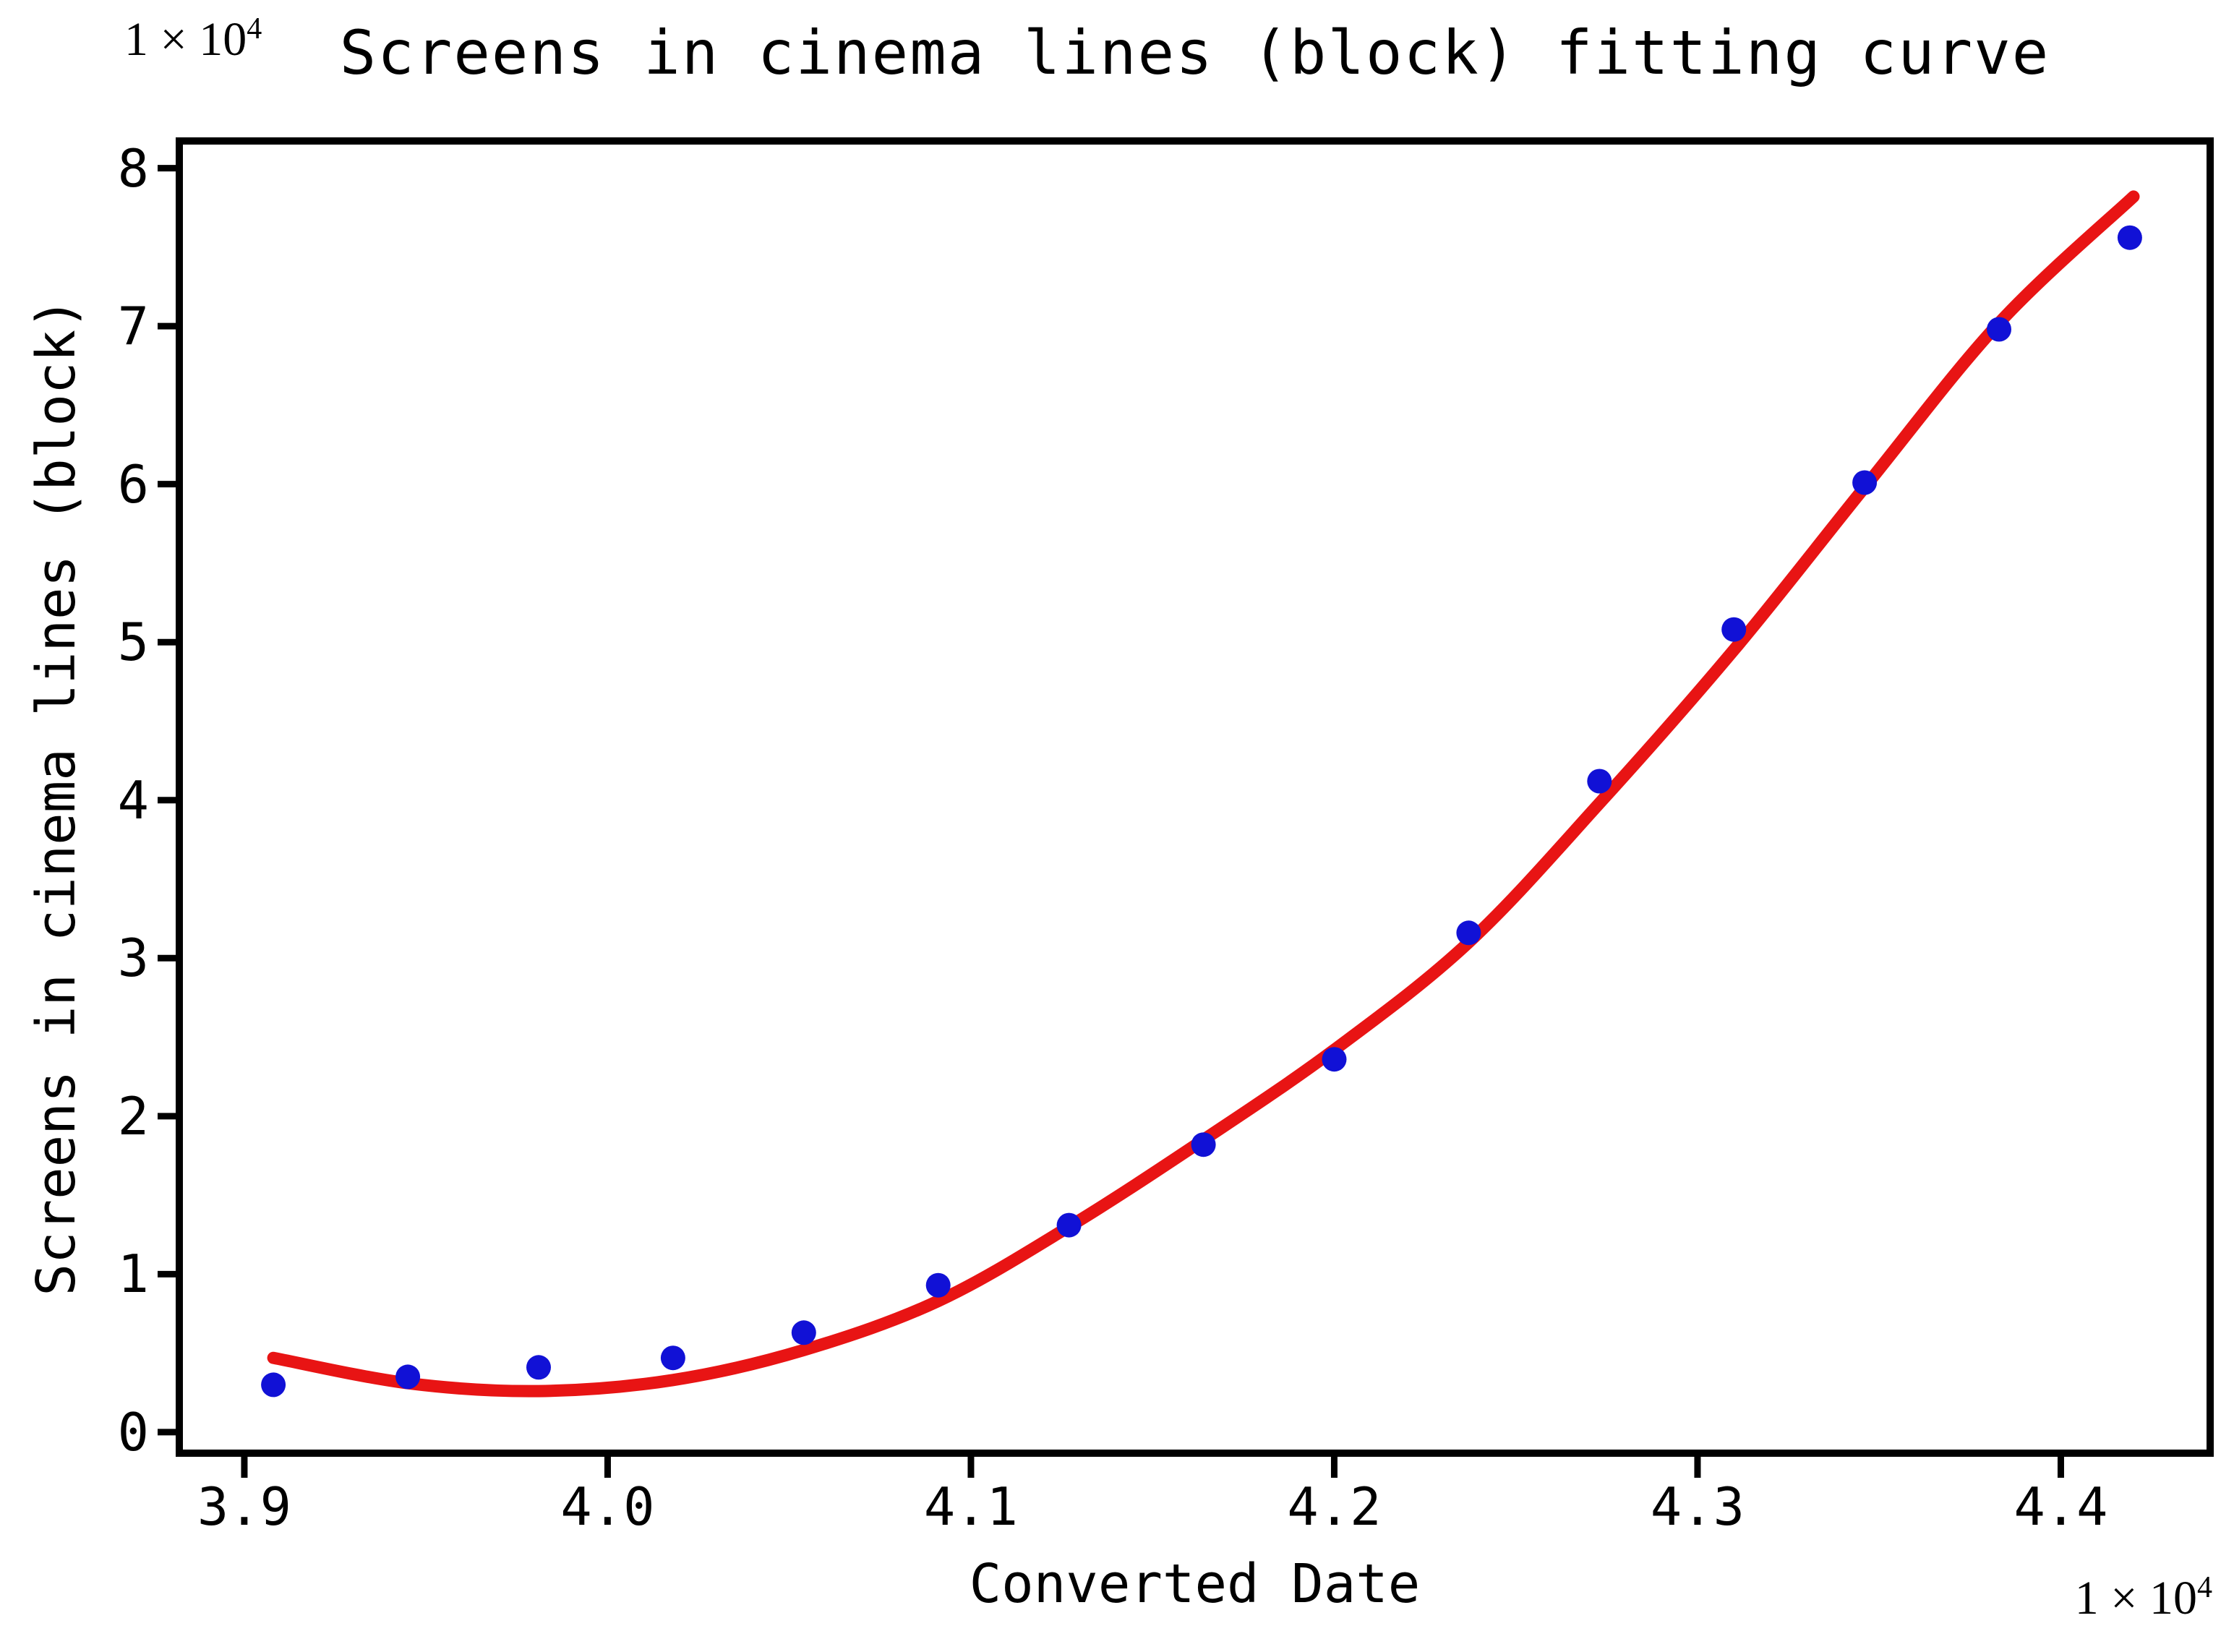 The width and height of the screenshot is (2234, 1652). What do you see at coordinates (1697, 1507) in the screenshot?
I see `x-tick-label: 4.3` at bounding box center [1697, 1507].